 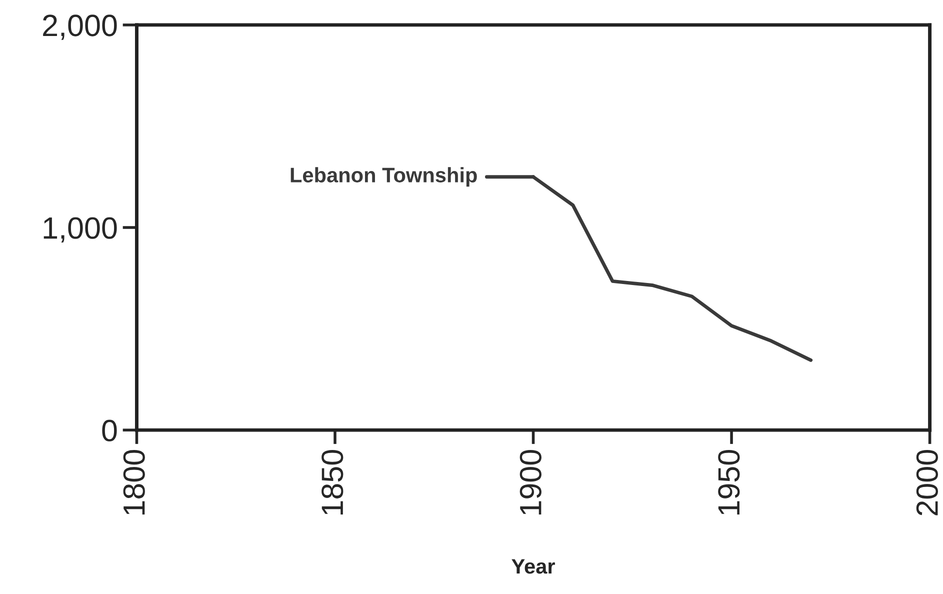 What do you see at coordinates (383, 177) in the screenshot?
I see `annotation: Lebanon Township` at bounding box center [383, 177].